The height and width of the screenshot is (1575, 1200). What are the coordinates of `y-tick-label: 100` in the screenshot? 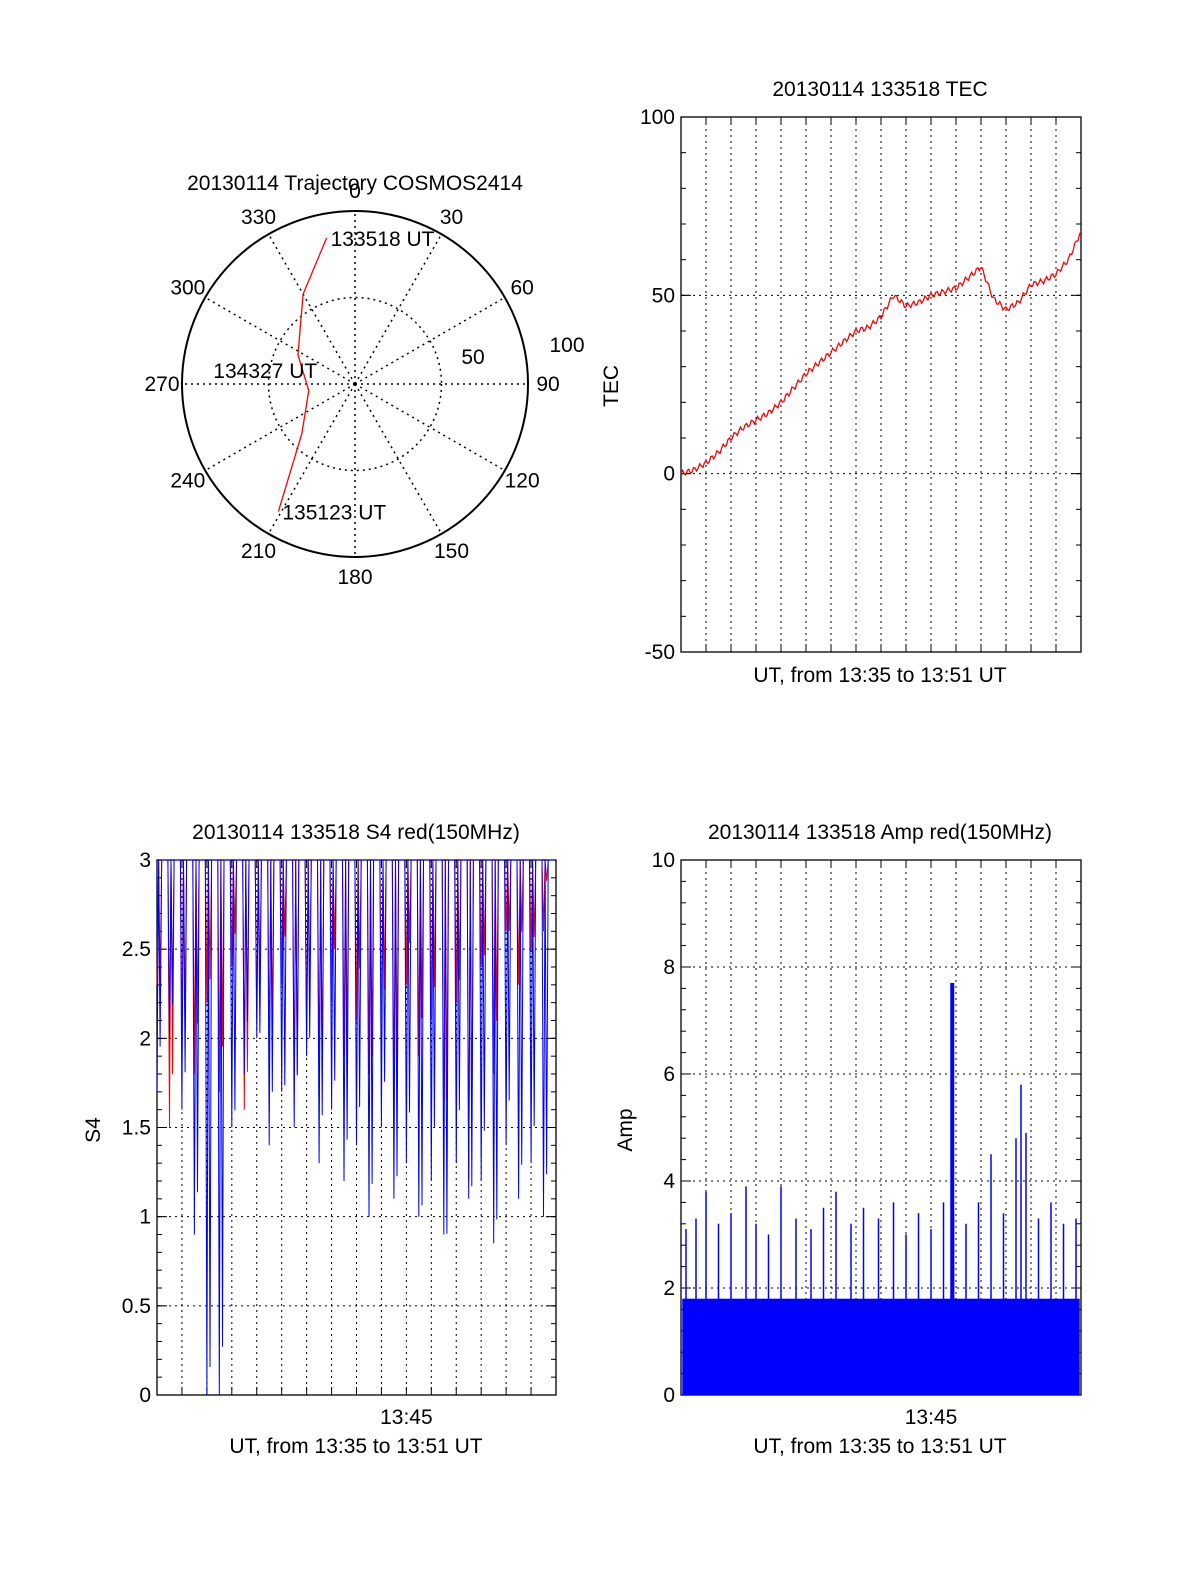 It's located at (657, 117).